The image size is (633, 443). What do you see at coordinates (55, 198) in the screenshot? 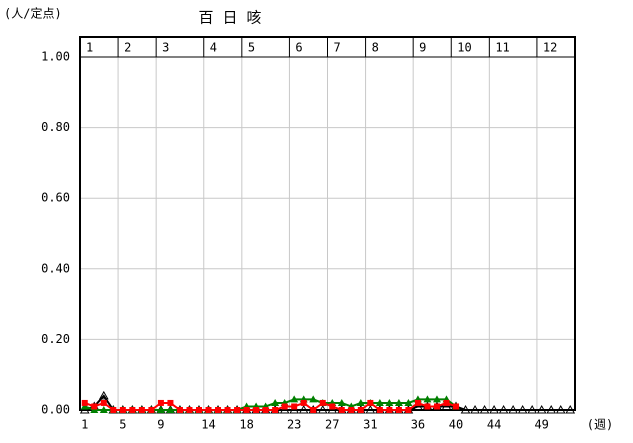
I see `y-tick-label: 0.60` at bounding box center [55, 198].